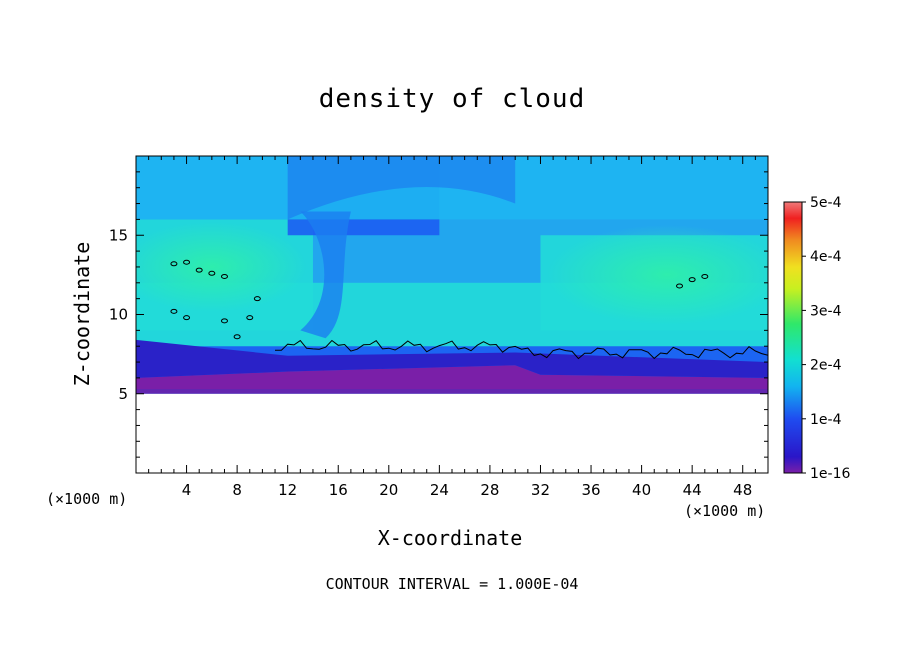  What do you see at coordinates (826, 257) in the screenshot?
I see `colorbar-tick-label: 4e-4` at bounding box center [826, 257].